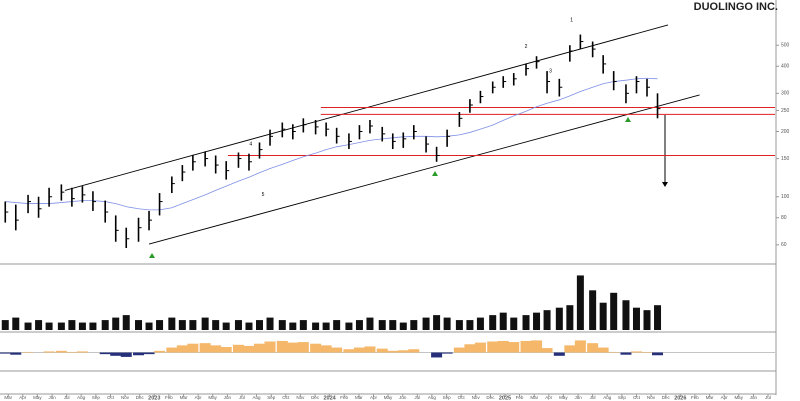 This screenshot has height=401, width=800. What do you see at coordinates (571, 20) in the screenshot?
I see `annotation: 1` at bounding box center [571, 20].